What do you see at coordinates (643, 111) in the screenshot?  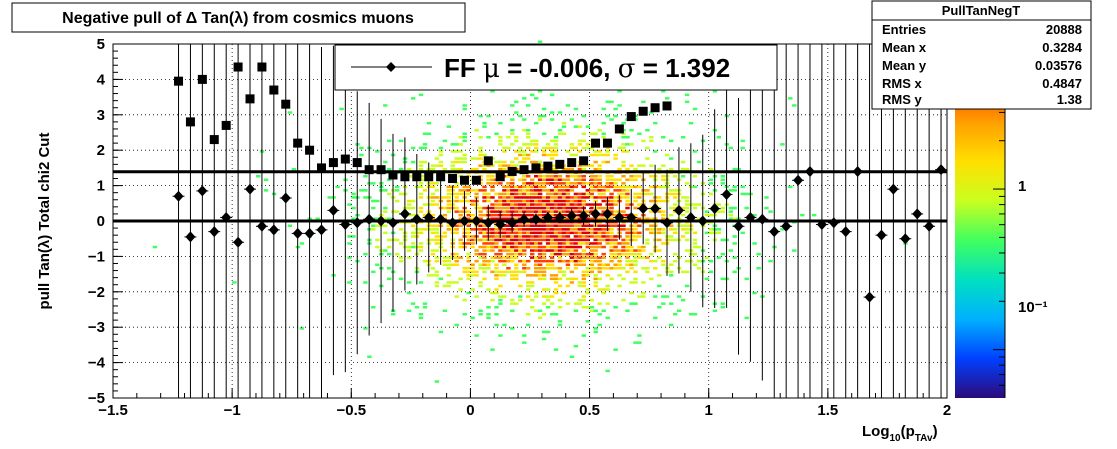 I see `square-point` at bounding box center [643, 111].